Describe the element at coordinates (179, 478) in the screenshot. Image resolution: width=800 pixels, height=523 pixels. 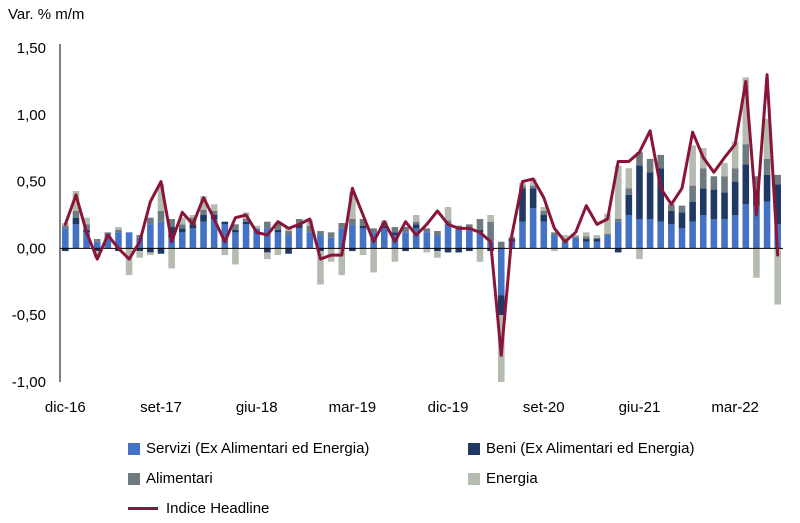
I see `legend-label-alimentari: Alimentari` at that location.